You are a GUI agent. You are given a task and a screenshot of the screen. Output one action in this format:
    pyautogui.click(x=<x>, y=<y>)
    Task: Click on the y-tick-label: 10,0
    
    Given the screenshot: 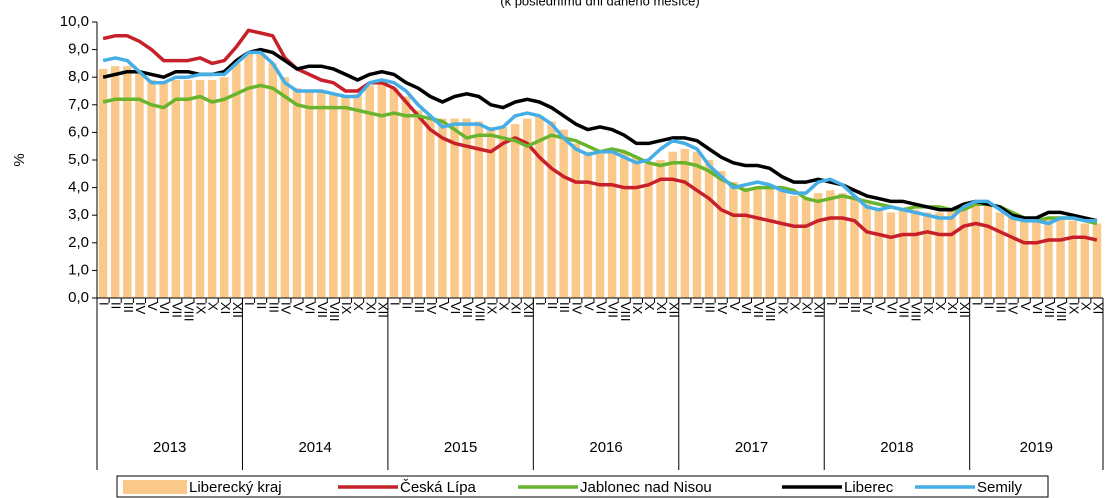 What is the action you would take?
    pyautogui.click(x=74, y=21)
    